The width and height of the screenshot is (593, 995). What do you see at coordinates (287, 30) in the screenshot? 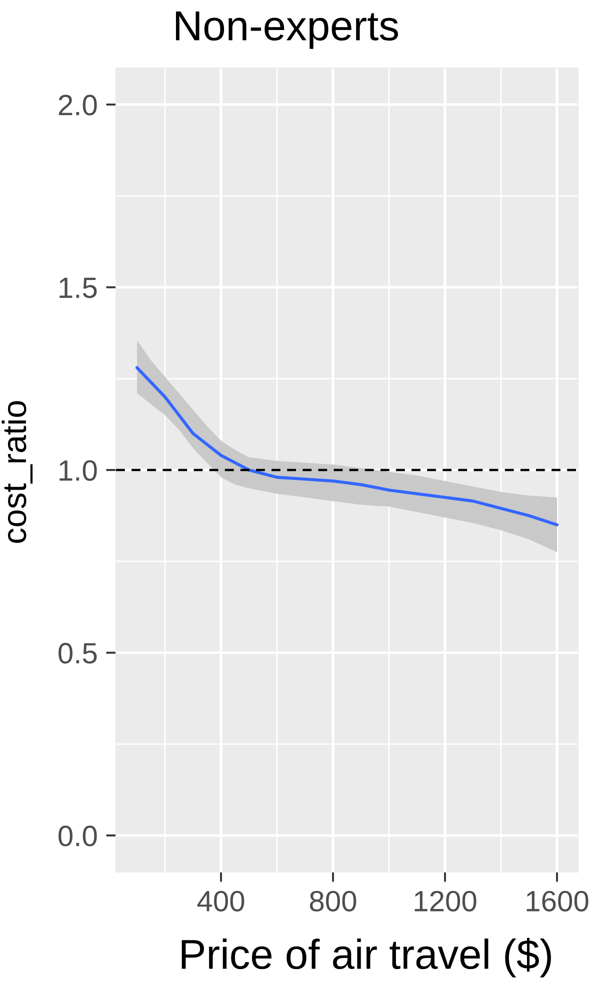
I see `chart-title: Non-experts` at bounding box center [287, 30].